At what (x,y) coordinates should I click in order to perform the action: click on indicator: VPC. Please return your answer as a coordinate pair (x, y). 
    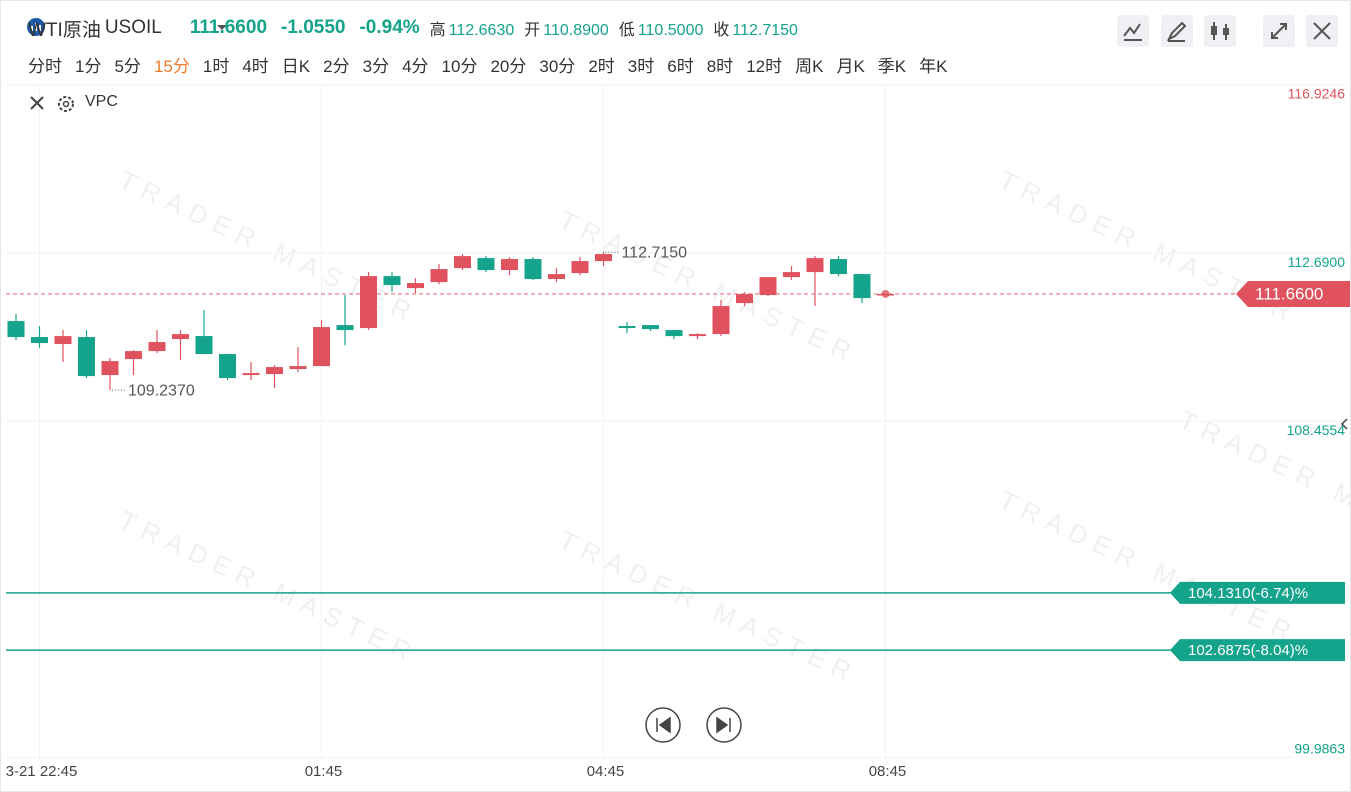
    Looking at the image, I should click on (73, 102).